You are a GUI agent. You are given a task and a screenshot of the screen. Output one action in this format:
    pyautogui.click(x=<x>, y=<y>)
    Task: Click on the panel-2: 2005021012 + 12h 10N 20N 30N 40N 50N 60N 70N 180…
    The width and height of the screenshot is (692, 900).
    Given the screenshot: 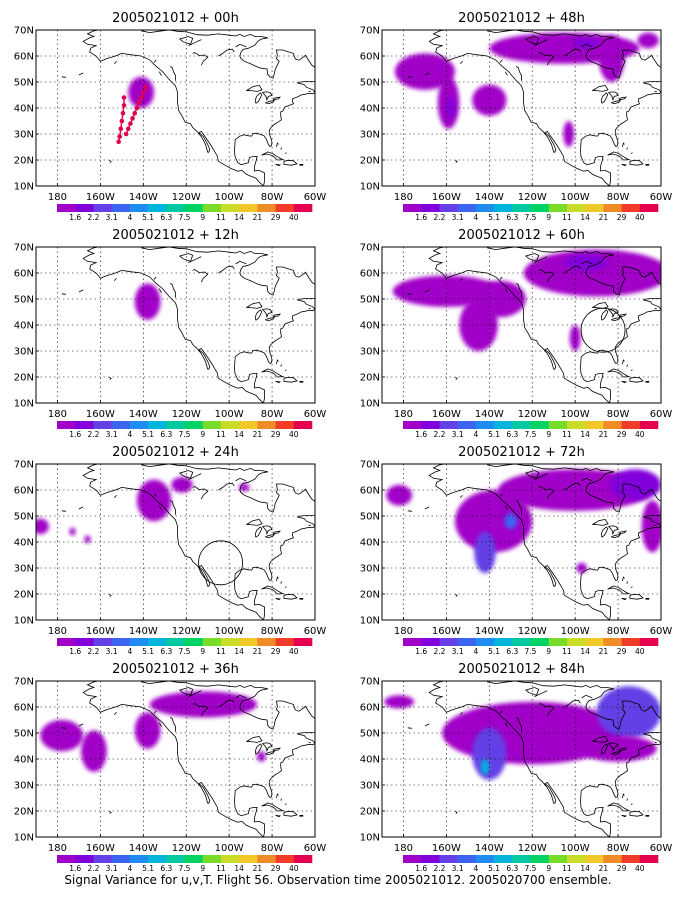 What is the action you would take?
    pyautogui.click(x=170, y=333)
    